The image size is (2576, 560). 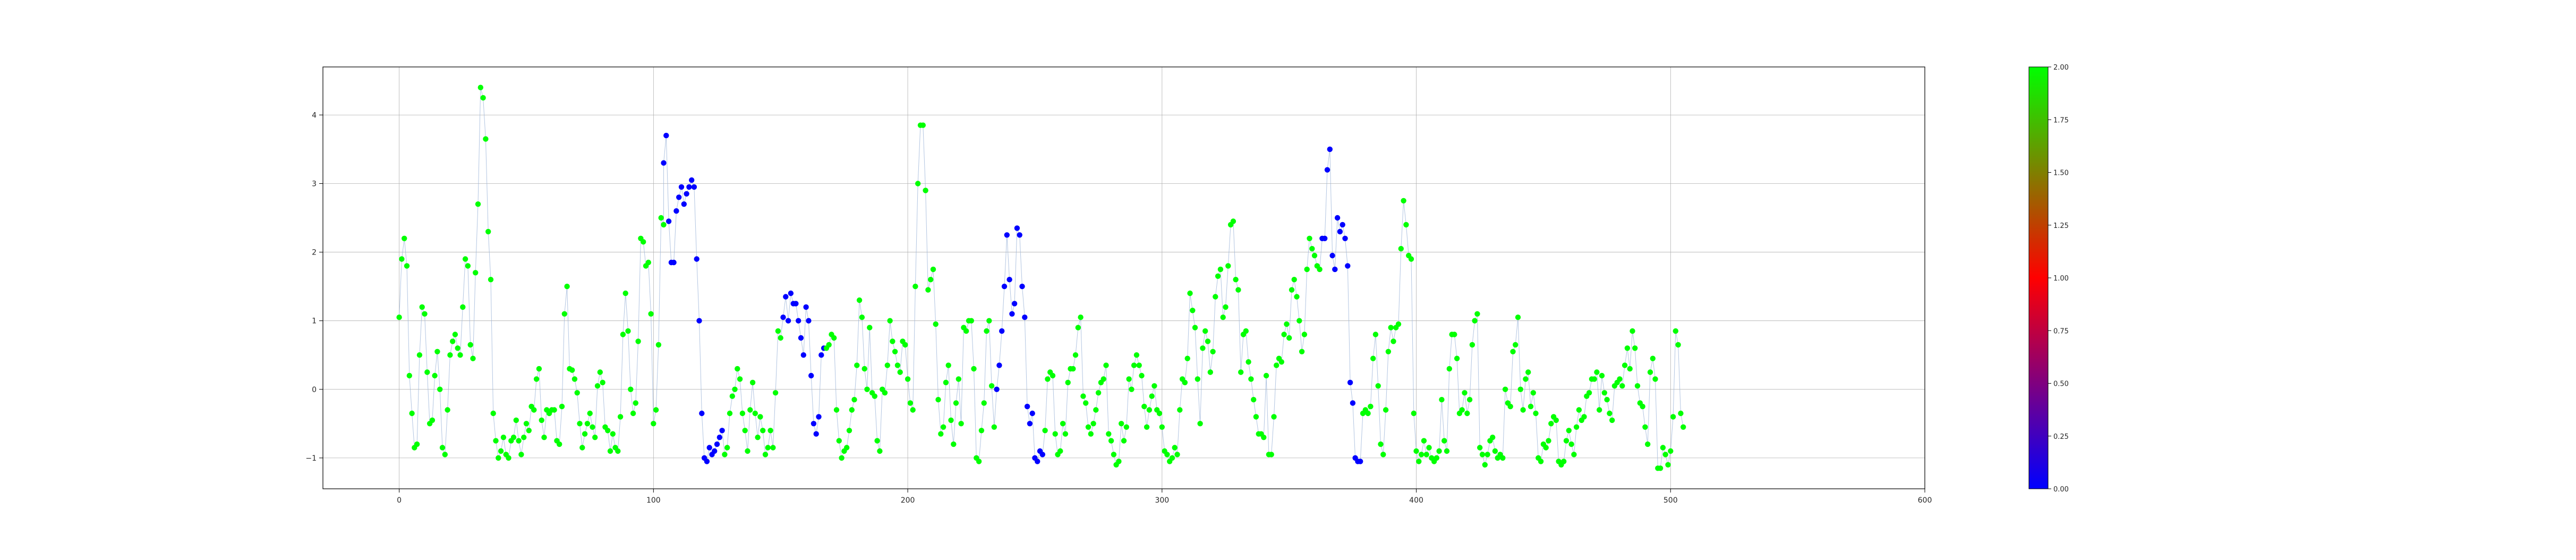 I want to click on y-axis-ticks: −1 0 1 2 3 4, so click(x=314, y=287).